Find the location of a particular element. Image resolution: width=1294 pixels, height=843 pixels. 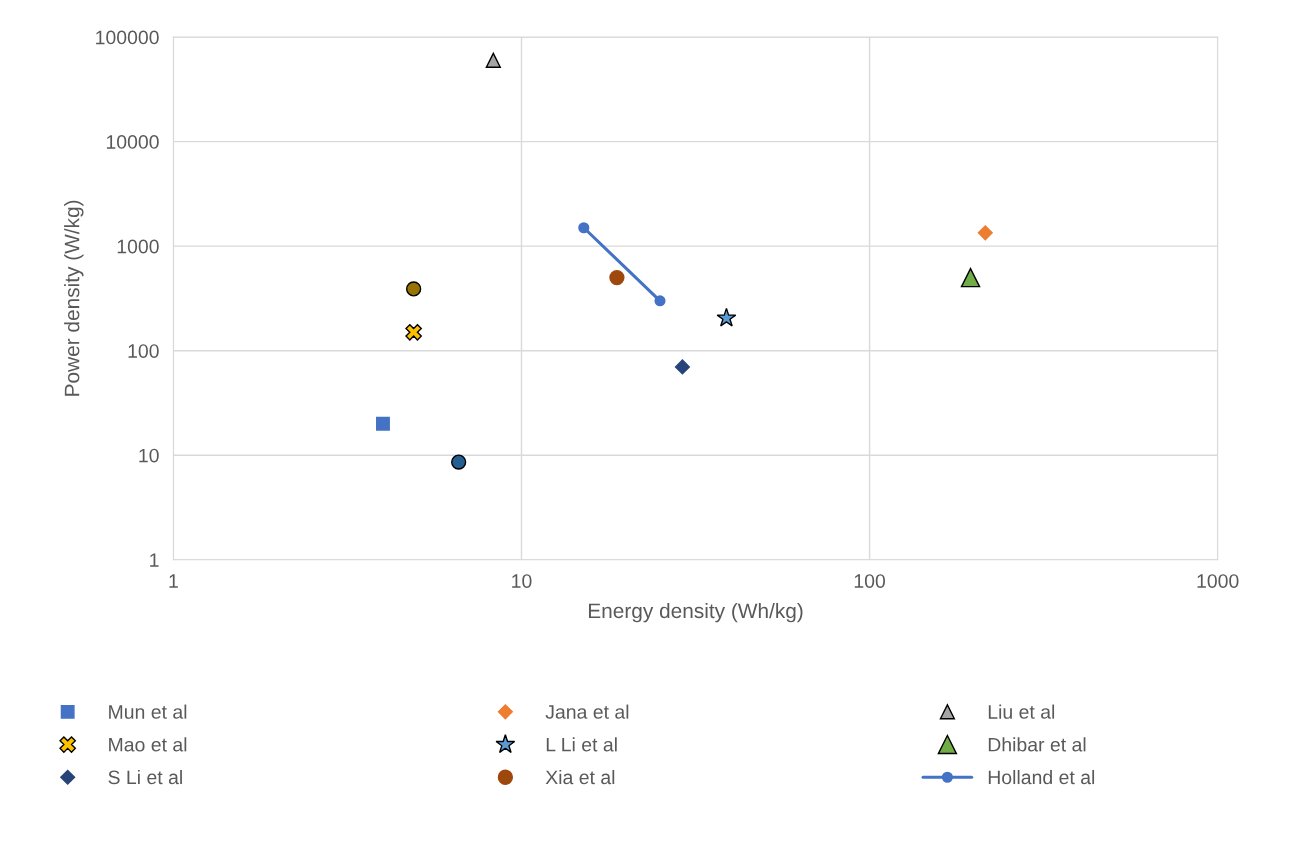

x-axis-title: Energy density (Wh/kg) is located at coordinates (695, 612).